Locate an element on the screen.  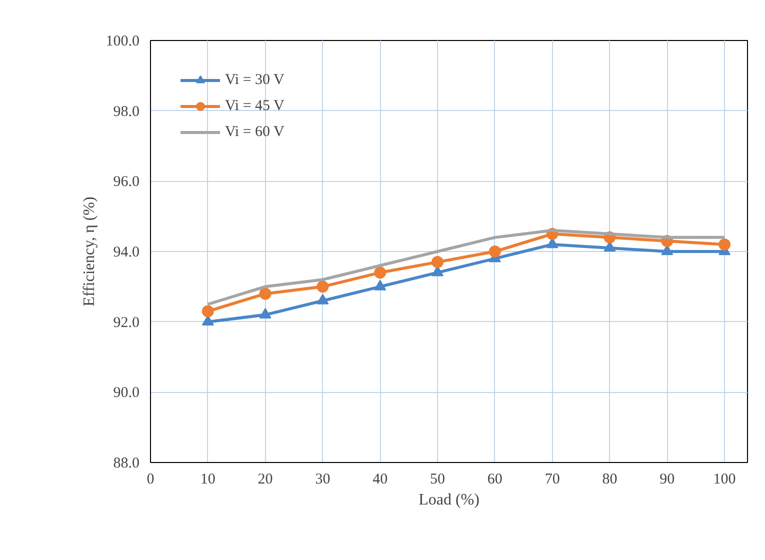
y-tick-label: 100.0 is located at coordinates (123, 42).